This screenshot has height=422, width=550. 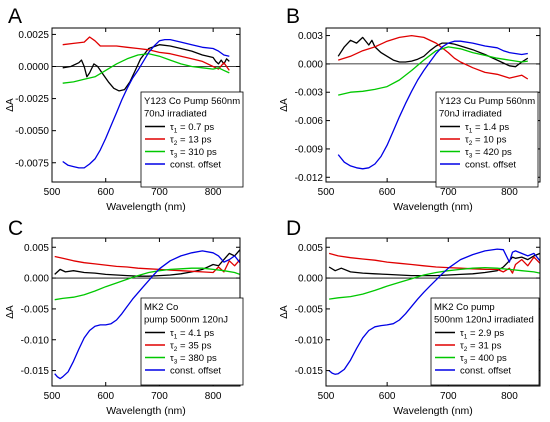 I want to click on legend-entry-3: τ3 = 380 ps, so click(x=193, y=359).